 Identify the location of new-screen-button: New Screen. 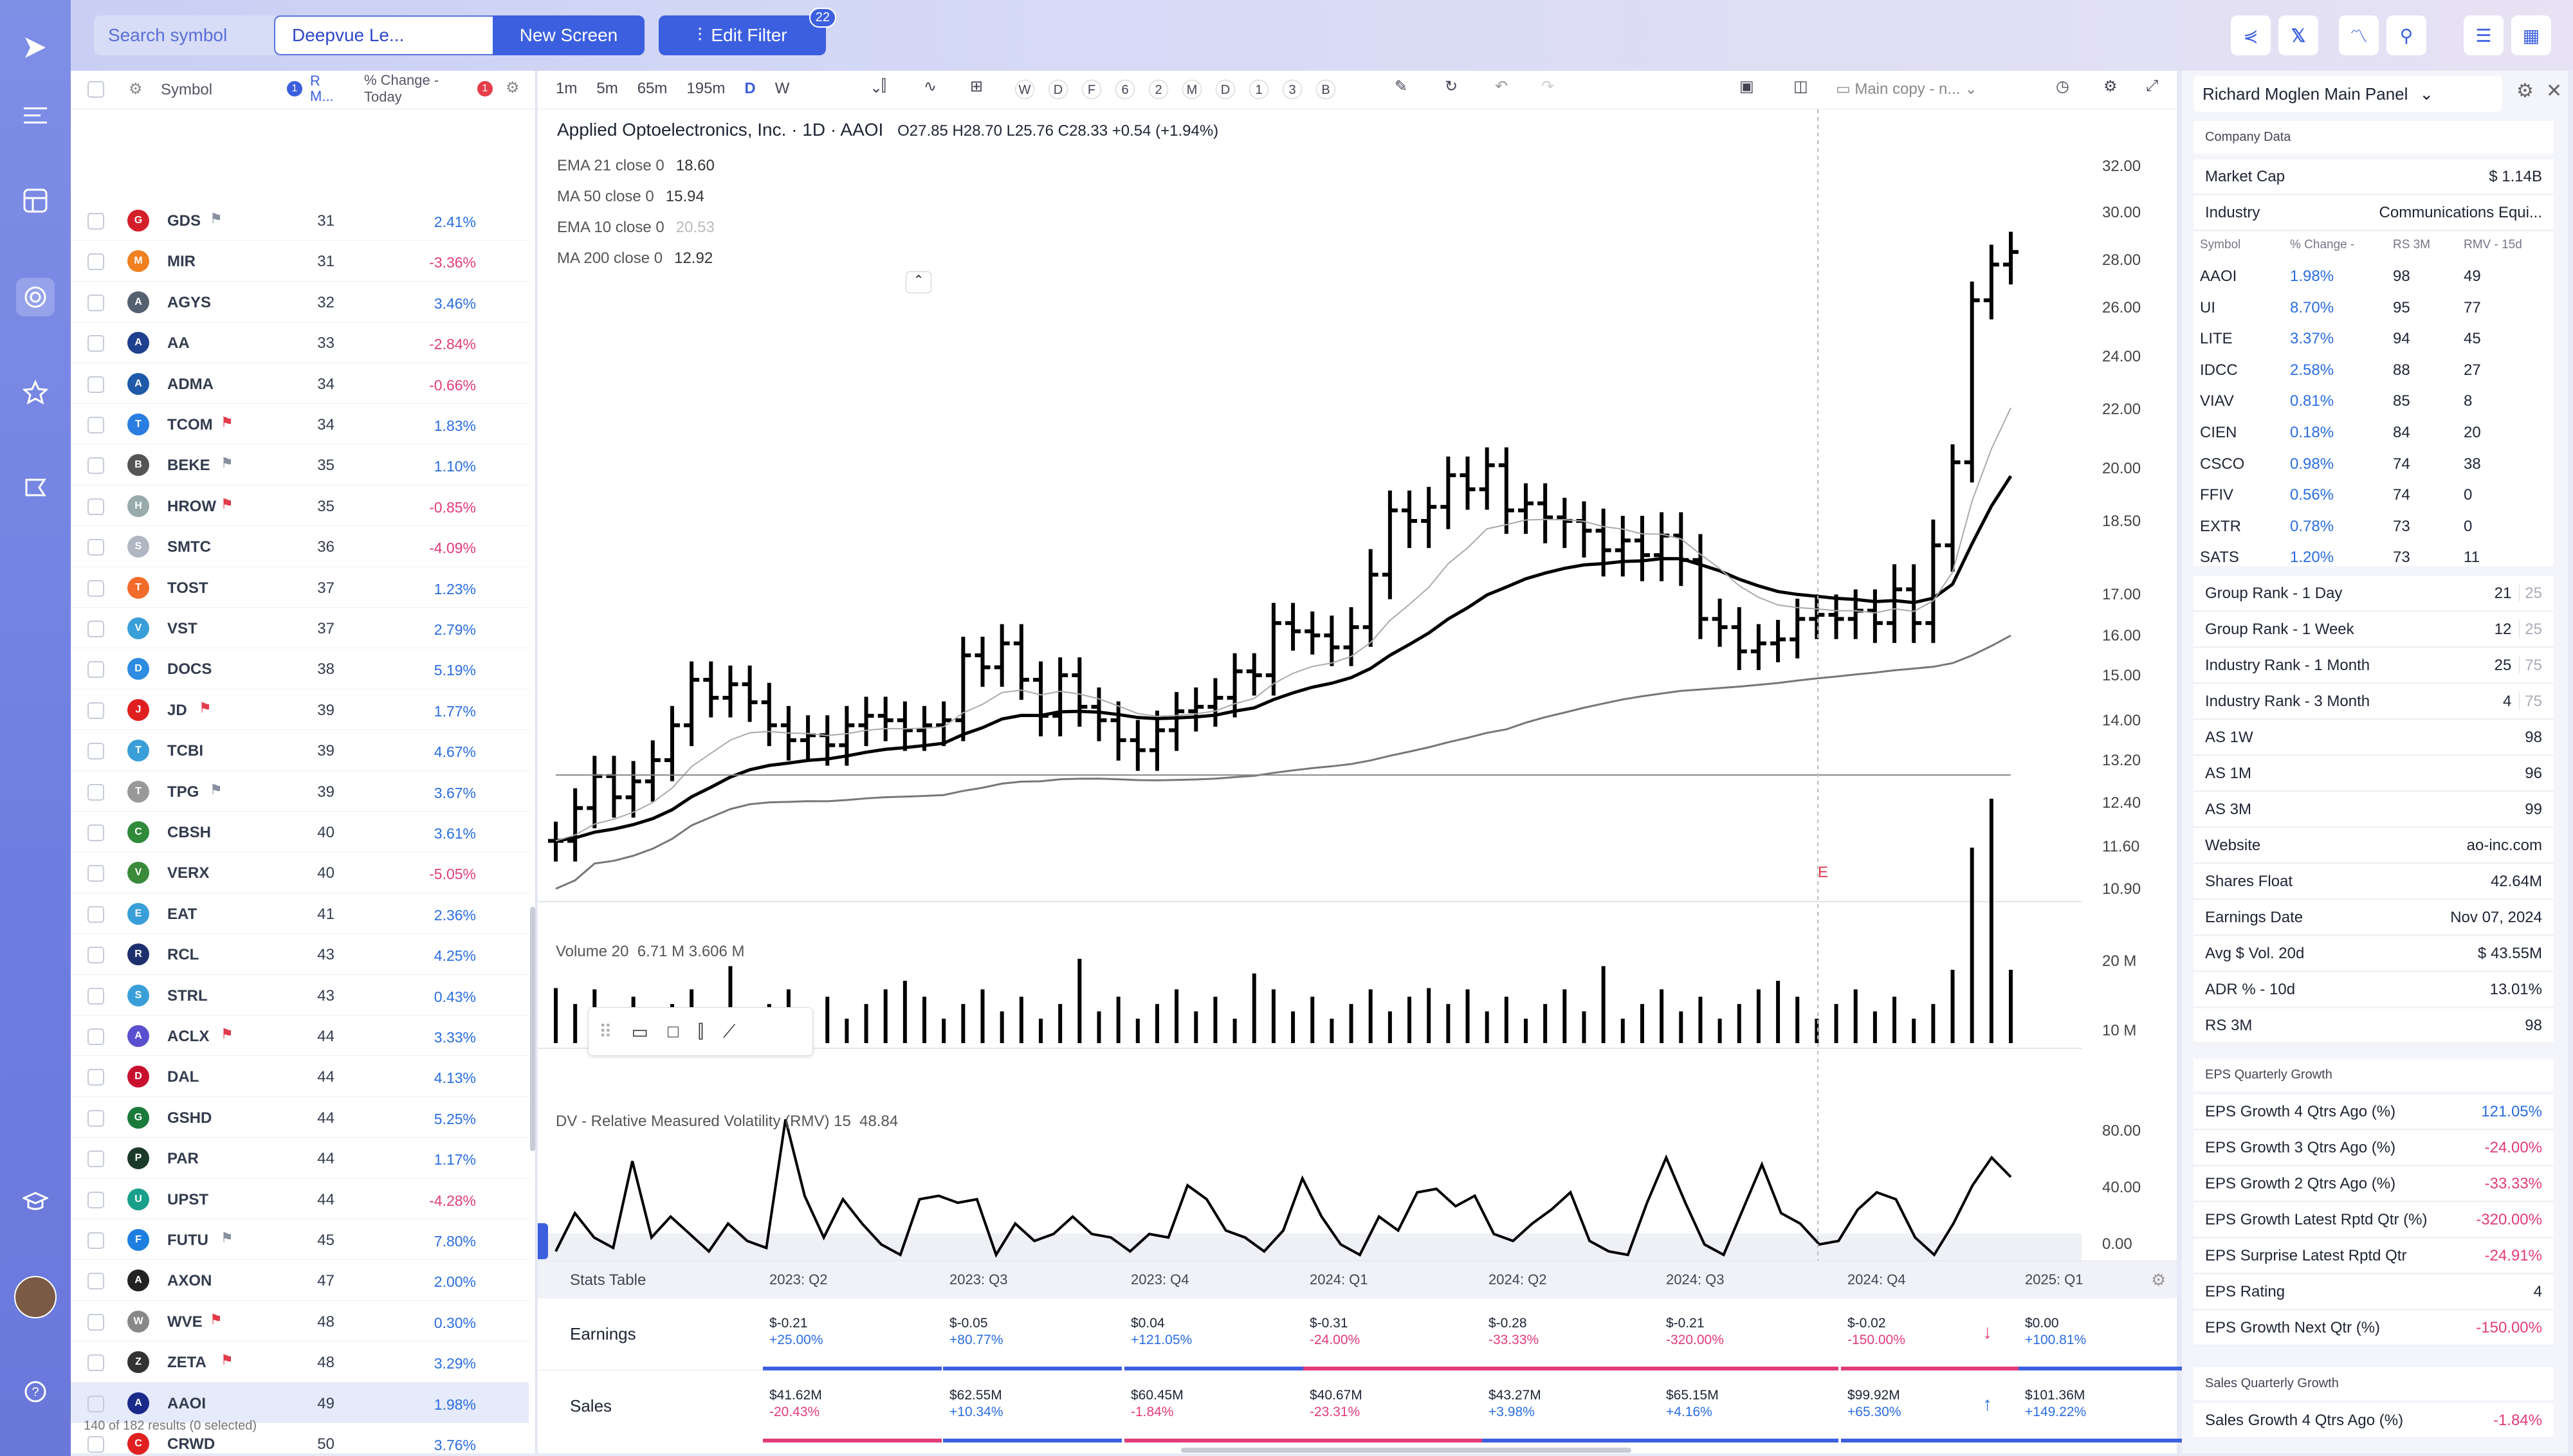
(569, 35).